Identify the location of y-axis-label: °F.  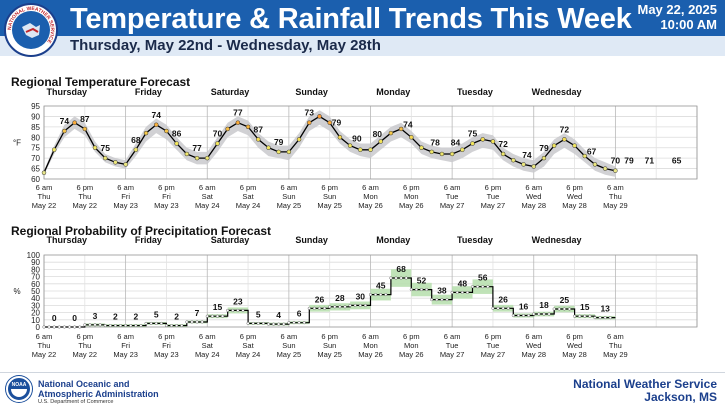
(17, 143).